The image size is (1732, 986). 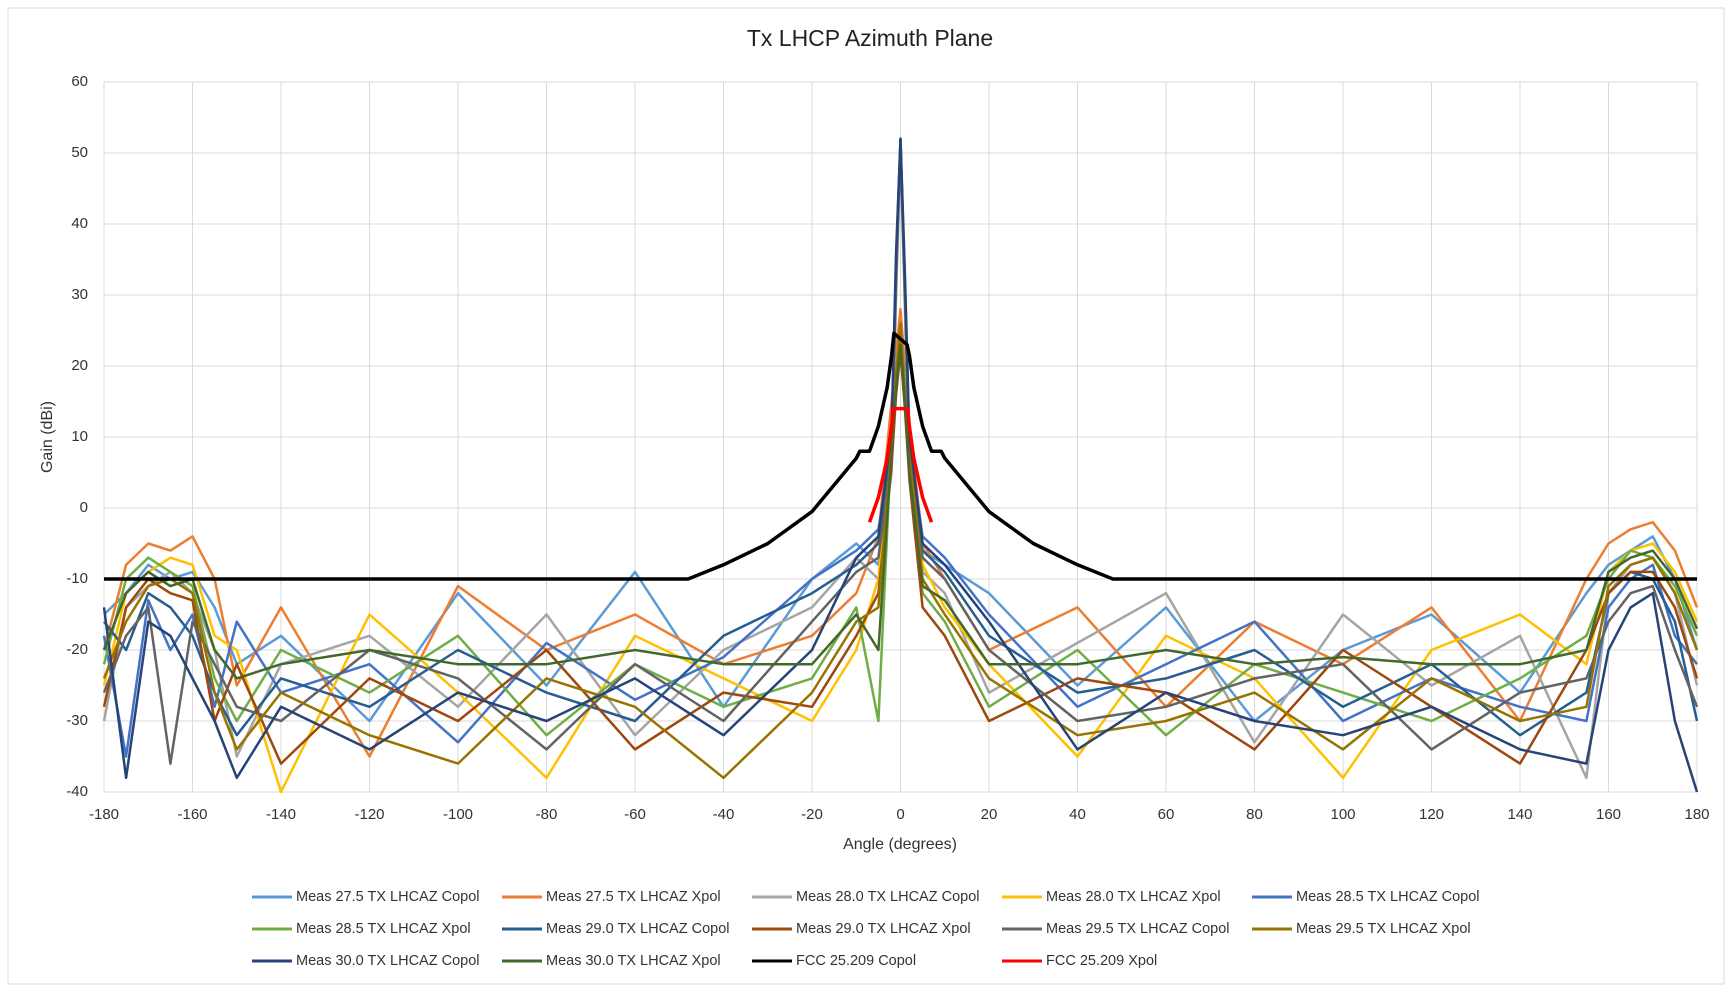 I want to click on y-tick-label: -40, so click(x=77, y=791).